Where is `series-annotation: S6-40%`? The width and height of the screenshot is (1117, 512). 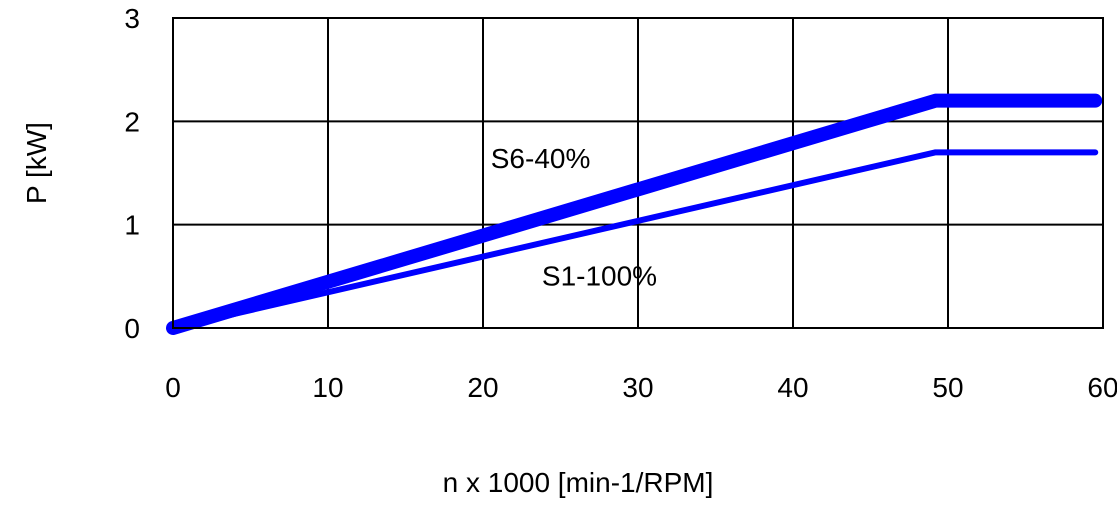 series-annotation: S6-40% is located at coordinates (541, 158).